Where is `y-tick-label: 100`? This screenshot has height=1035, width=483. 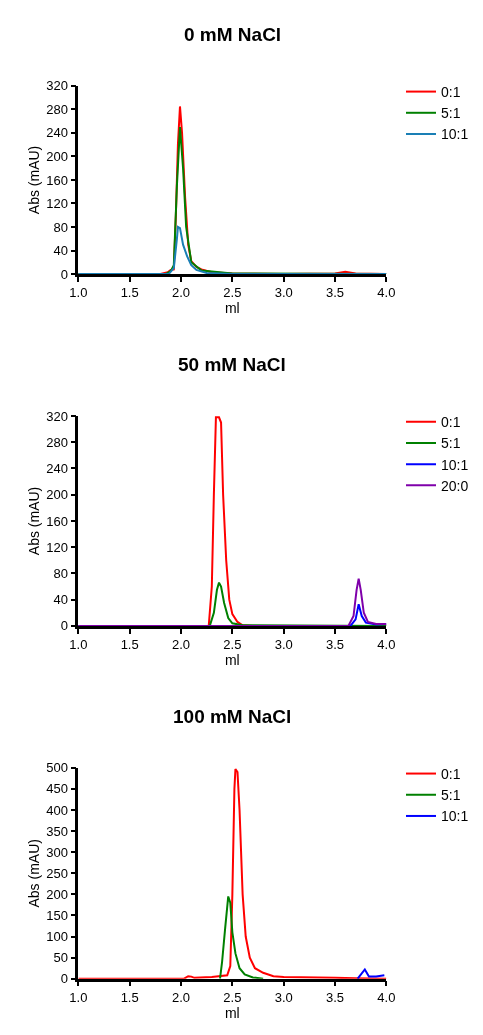 y-tick-label: 100 is located at coordinates (57, 937).